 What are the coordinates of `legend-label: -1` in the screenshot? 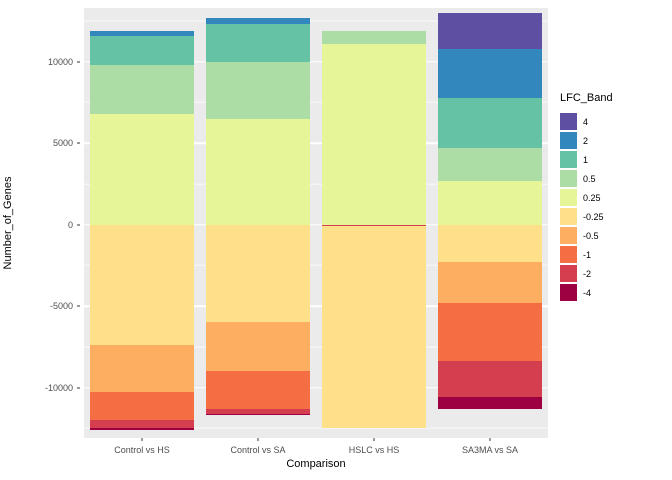 It's located at (587, 254).